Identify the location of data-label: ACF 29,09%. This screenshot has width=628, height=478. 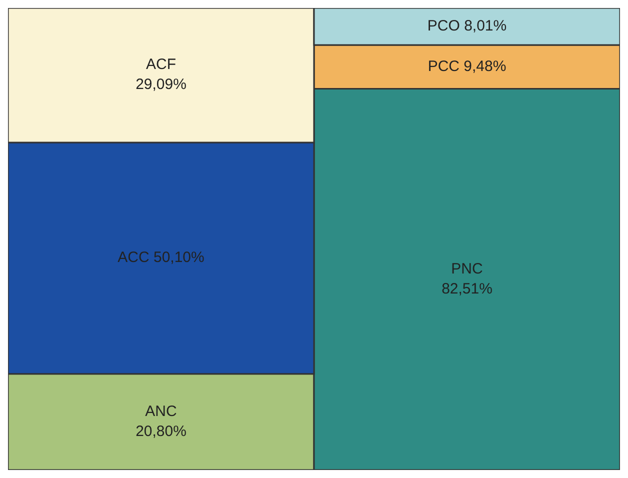
(161, 75).